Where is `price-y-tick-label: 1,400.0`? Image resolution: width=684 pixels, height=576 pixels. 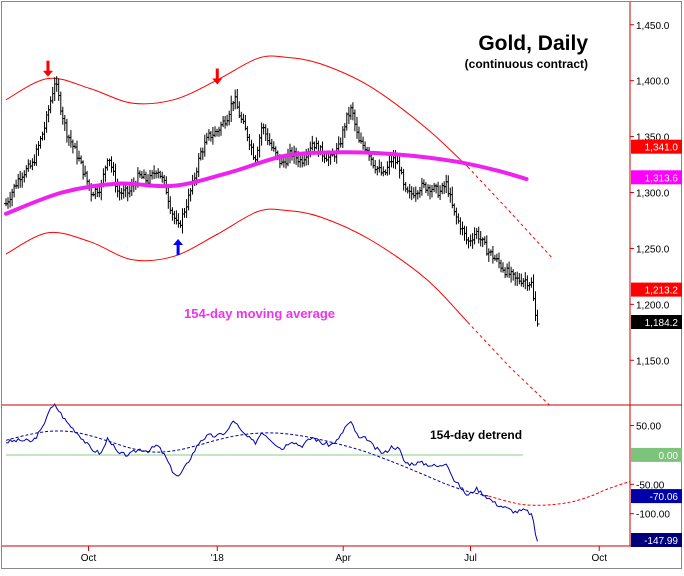
price-y-tick-label: 1,400.0 is located at coordinates (653, 82).